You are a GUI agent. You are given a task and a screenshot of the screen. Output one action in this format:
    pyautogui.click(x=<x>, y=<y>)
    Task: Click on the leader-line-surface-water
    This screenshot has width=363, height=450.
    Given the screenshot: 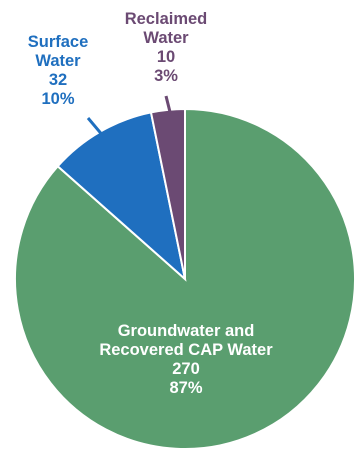 What is the action you would take?
    pyautogui.click(x=96, y=127)
    